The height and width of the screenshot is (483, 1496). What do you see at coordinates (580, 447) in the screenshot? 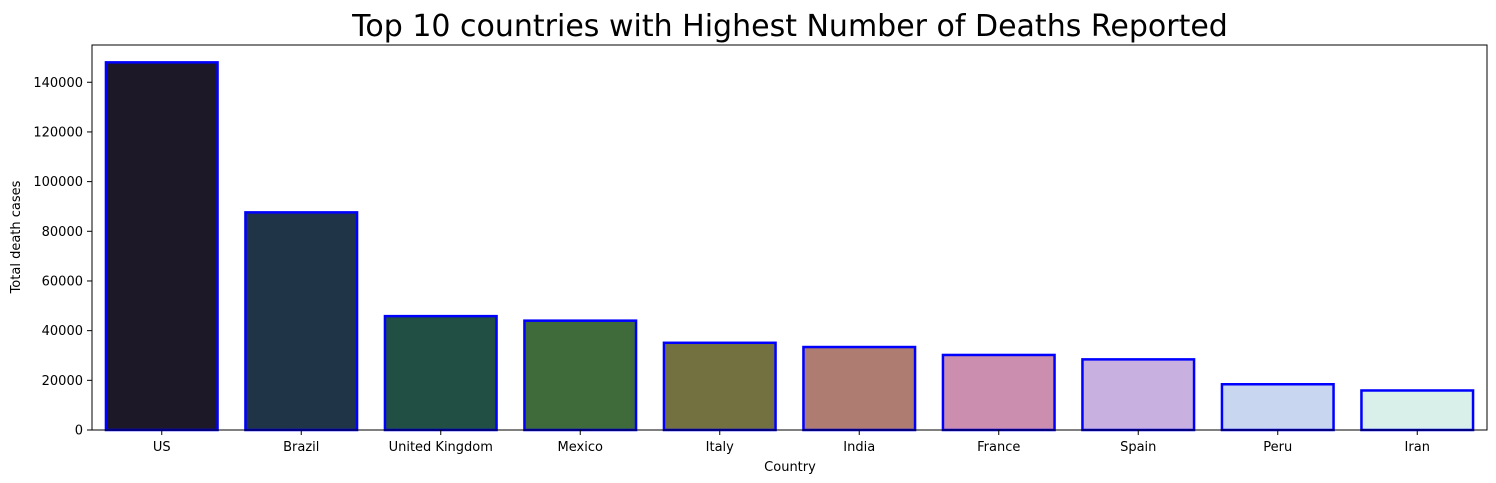
I see `x-tick-label: Mexico` at bounding box center [580, 447].